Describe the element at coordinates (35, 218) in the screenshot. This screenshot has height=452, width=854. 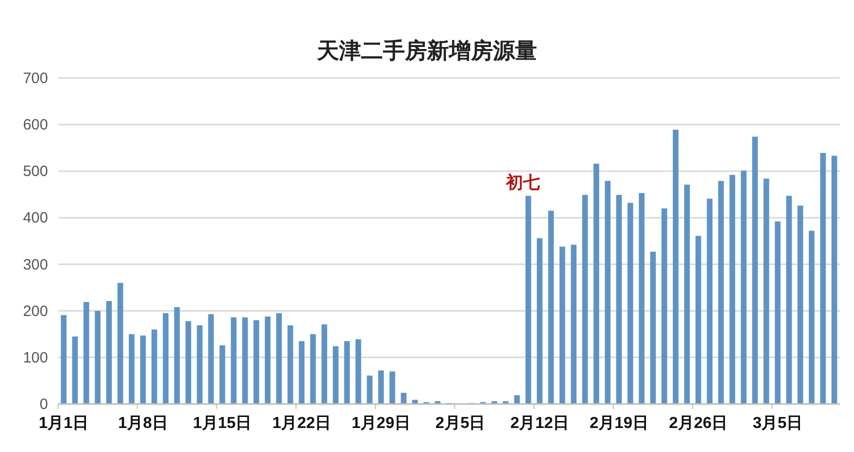
I see `y-tick-label: 400` at that location.